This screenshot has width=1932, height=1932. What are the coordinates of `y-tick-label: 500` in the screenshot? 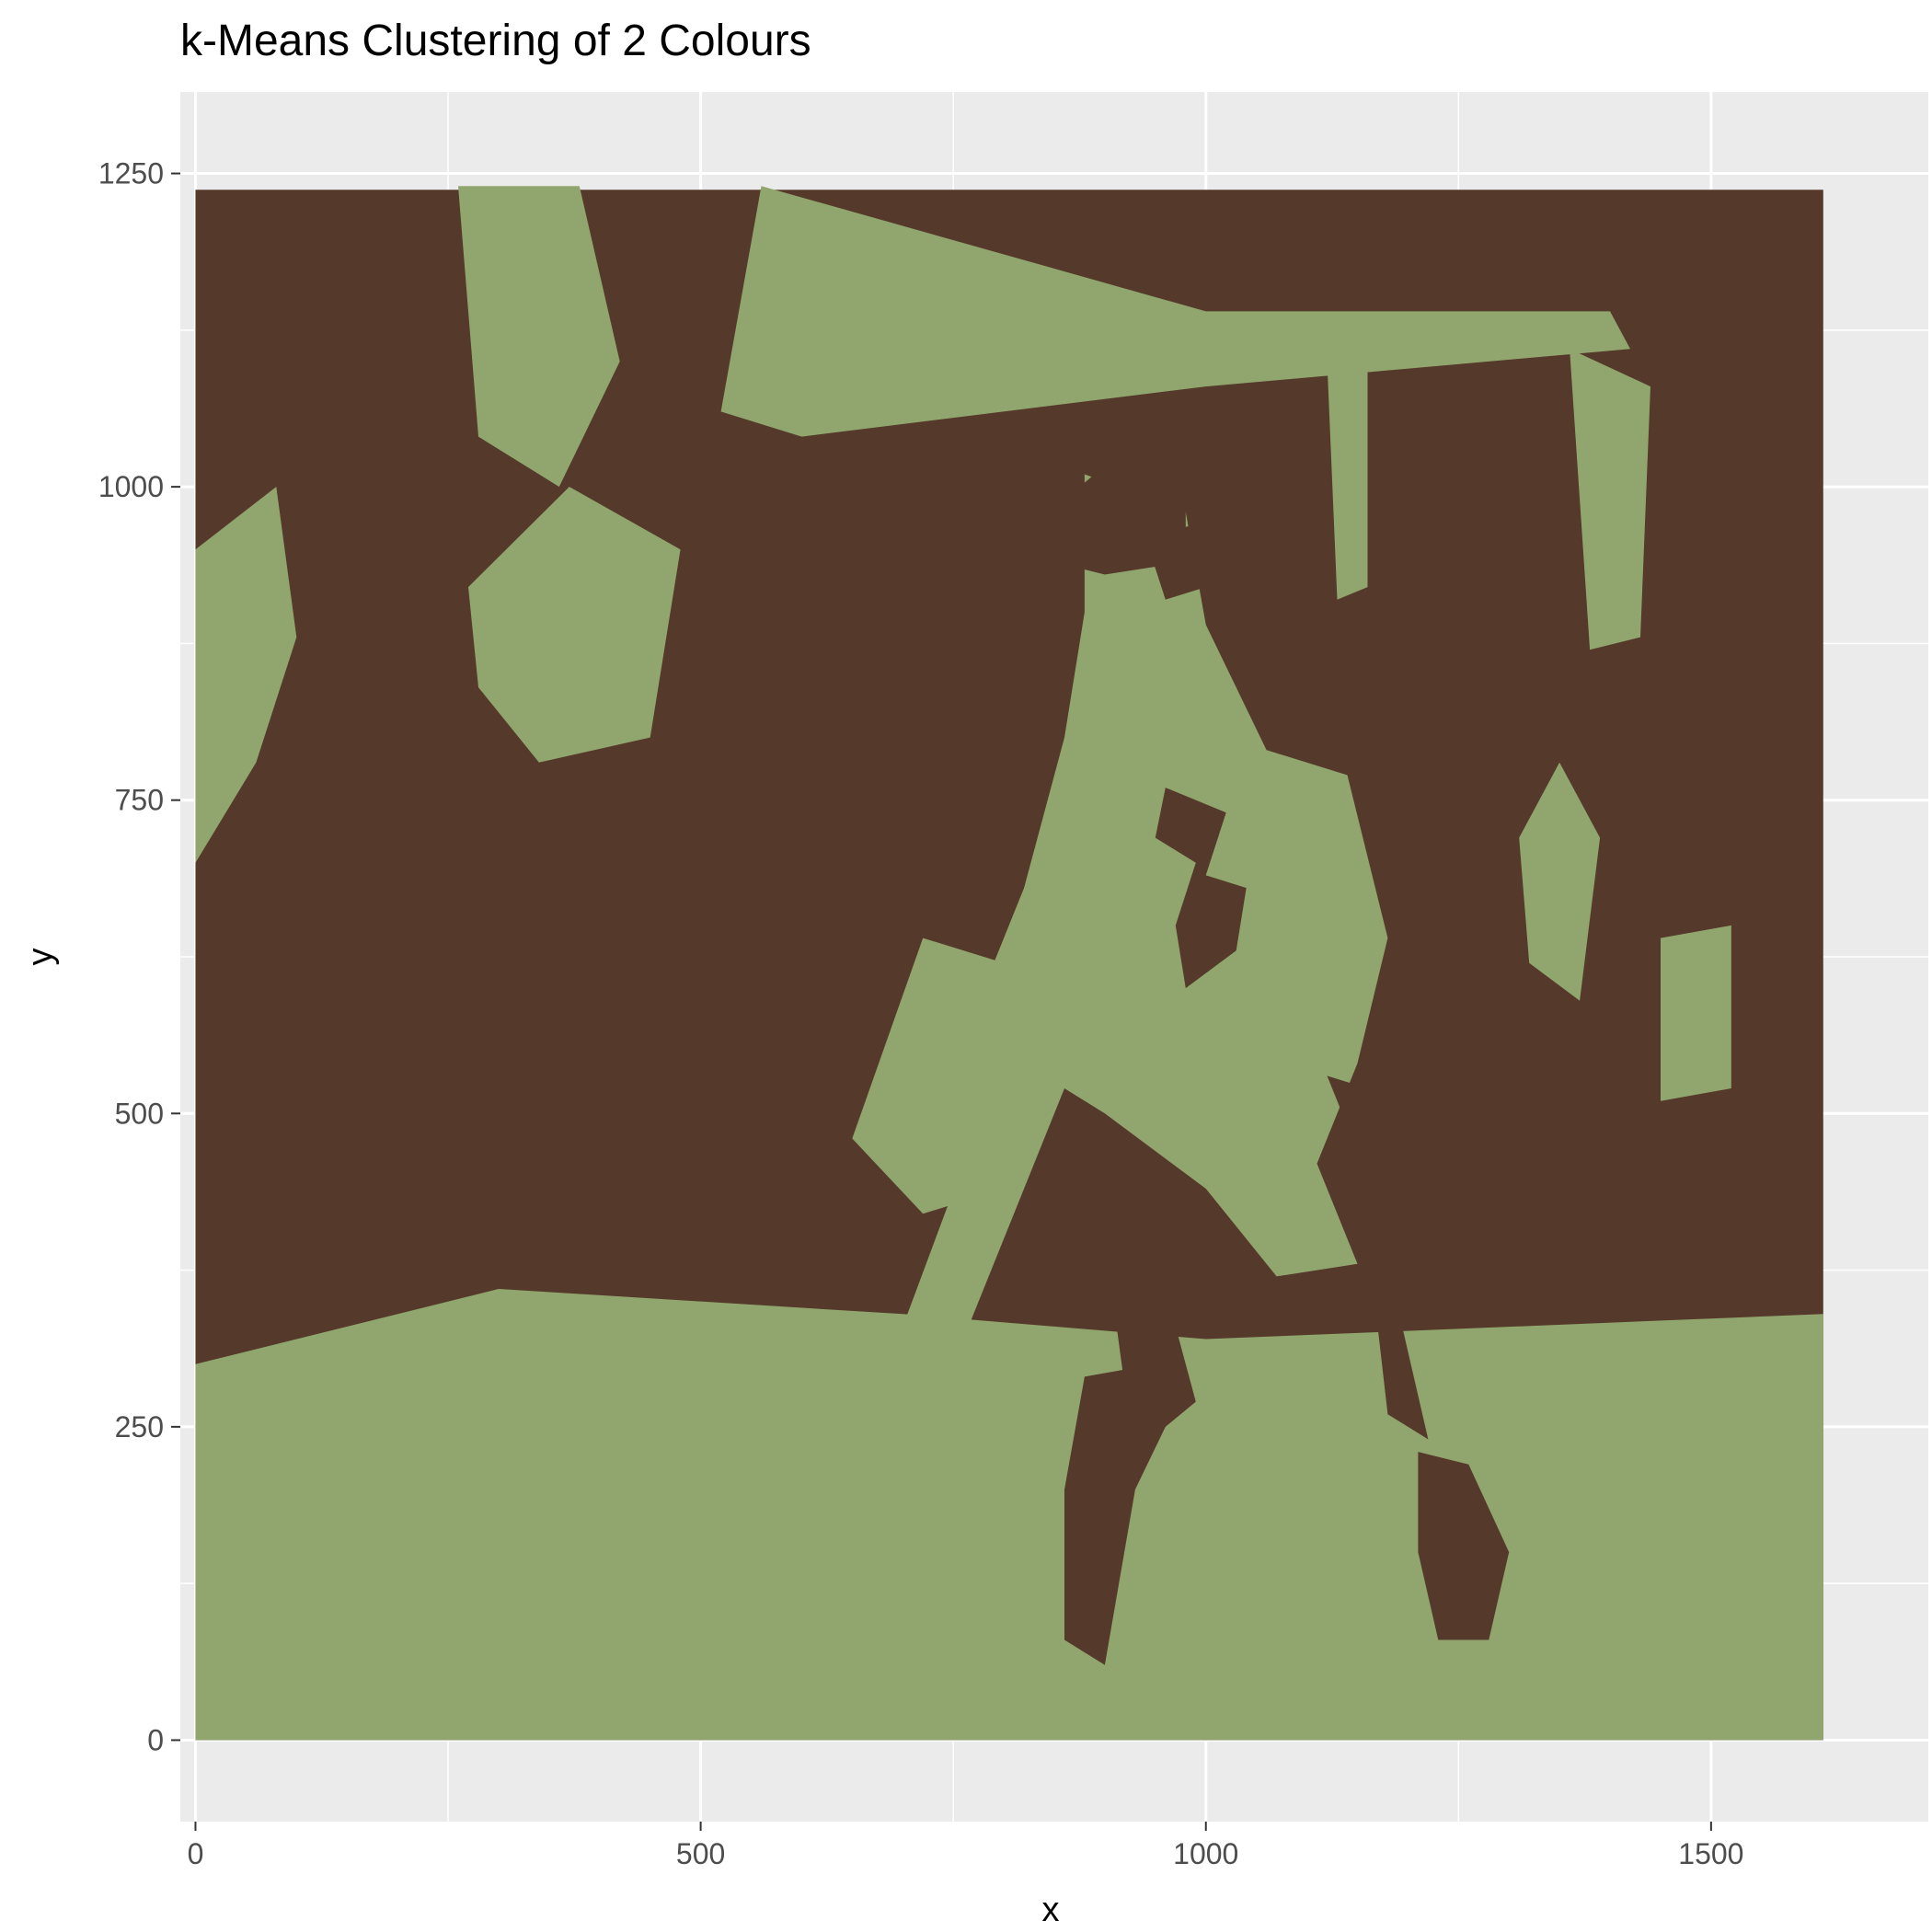 It's located at (139, 1113).